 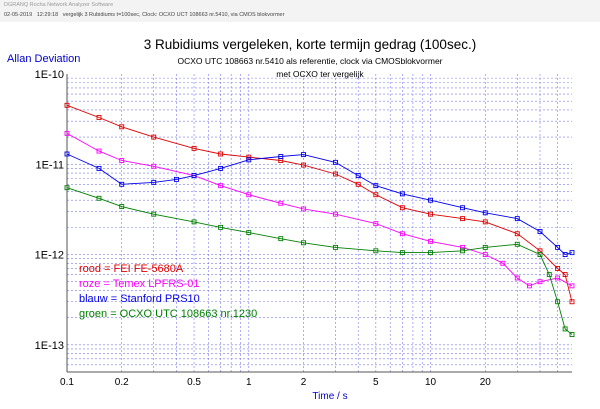 What do you see at coordinates (43, 59) in the screenshot?
I see `y-axis-label: Allan Deviation` at bounding box center [43, 59].